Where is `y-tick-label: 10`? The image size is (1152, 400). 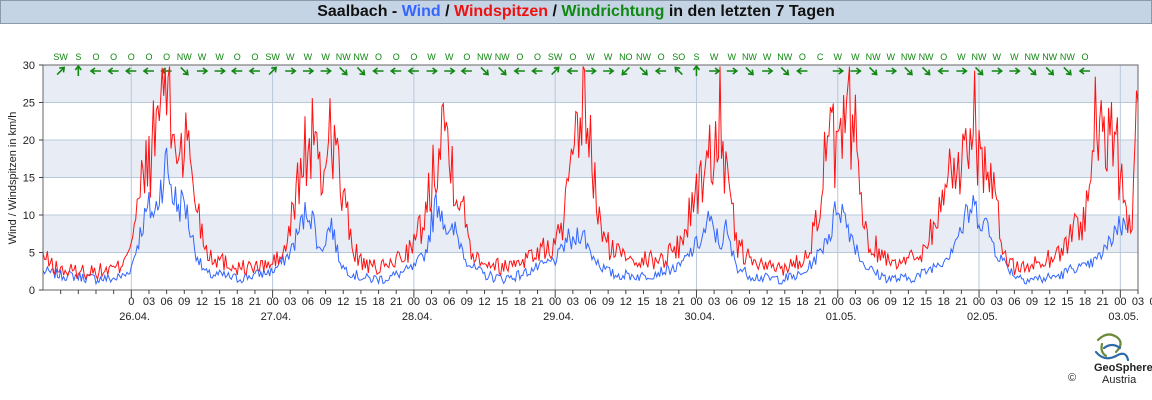
y-tick-label: 10 is located at coordinates (29, 216).